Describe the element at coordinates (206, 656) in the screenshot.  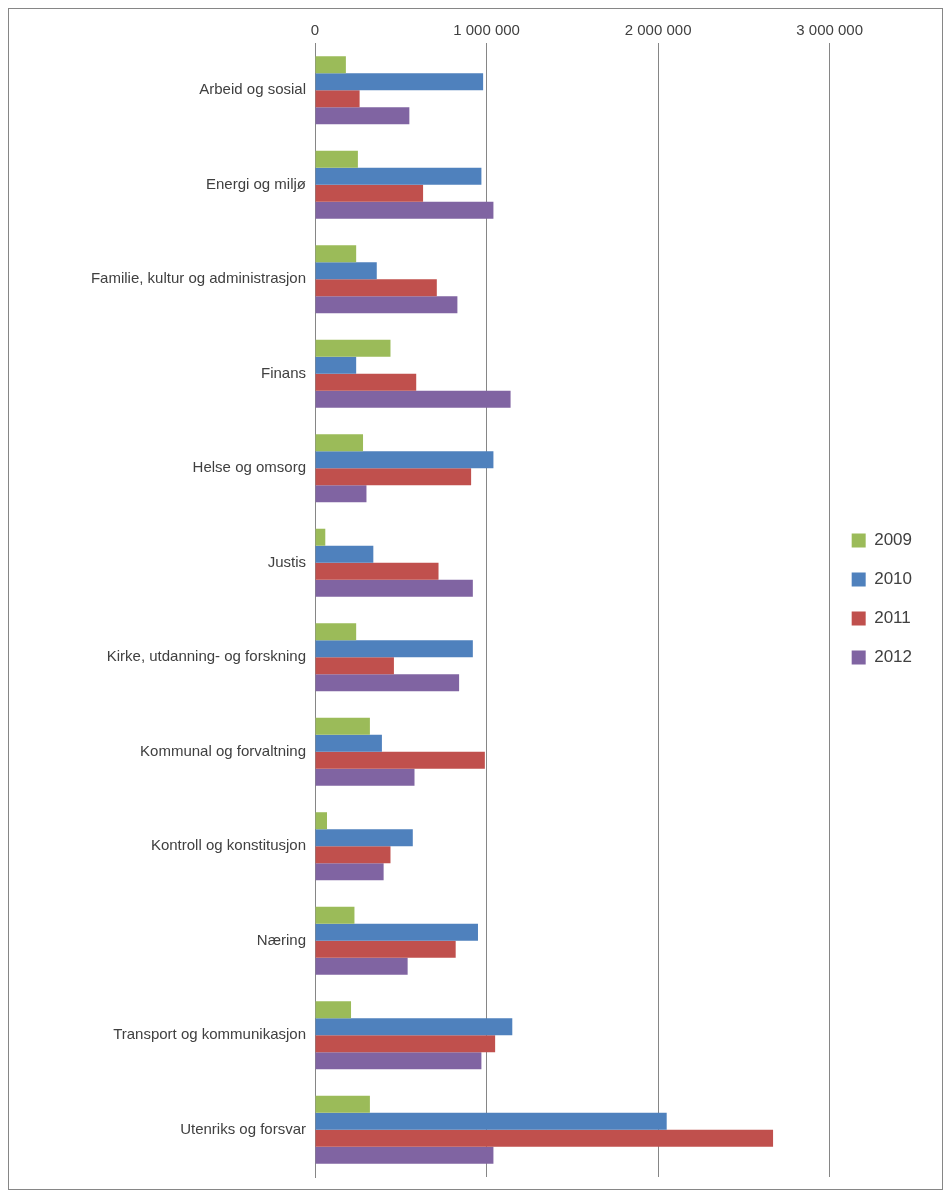
I see `y-tick-label: Kirke, utdanning- og forskning` at that location.